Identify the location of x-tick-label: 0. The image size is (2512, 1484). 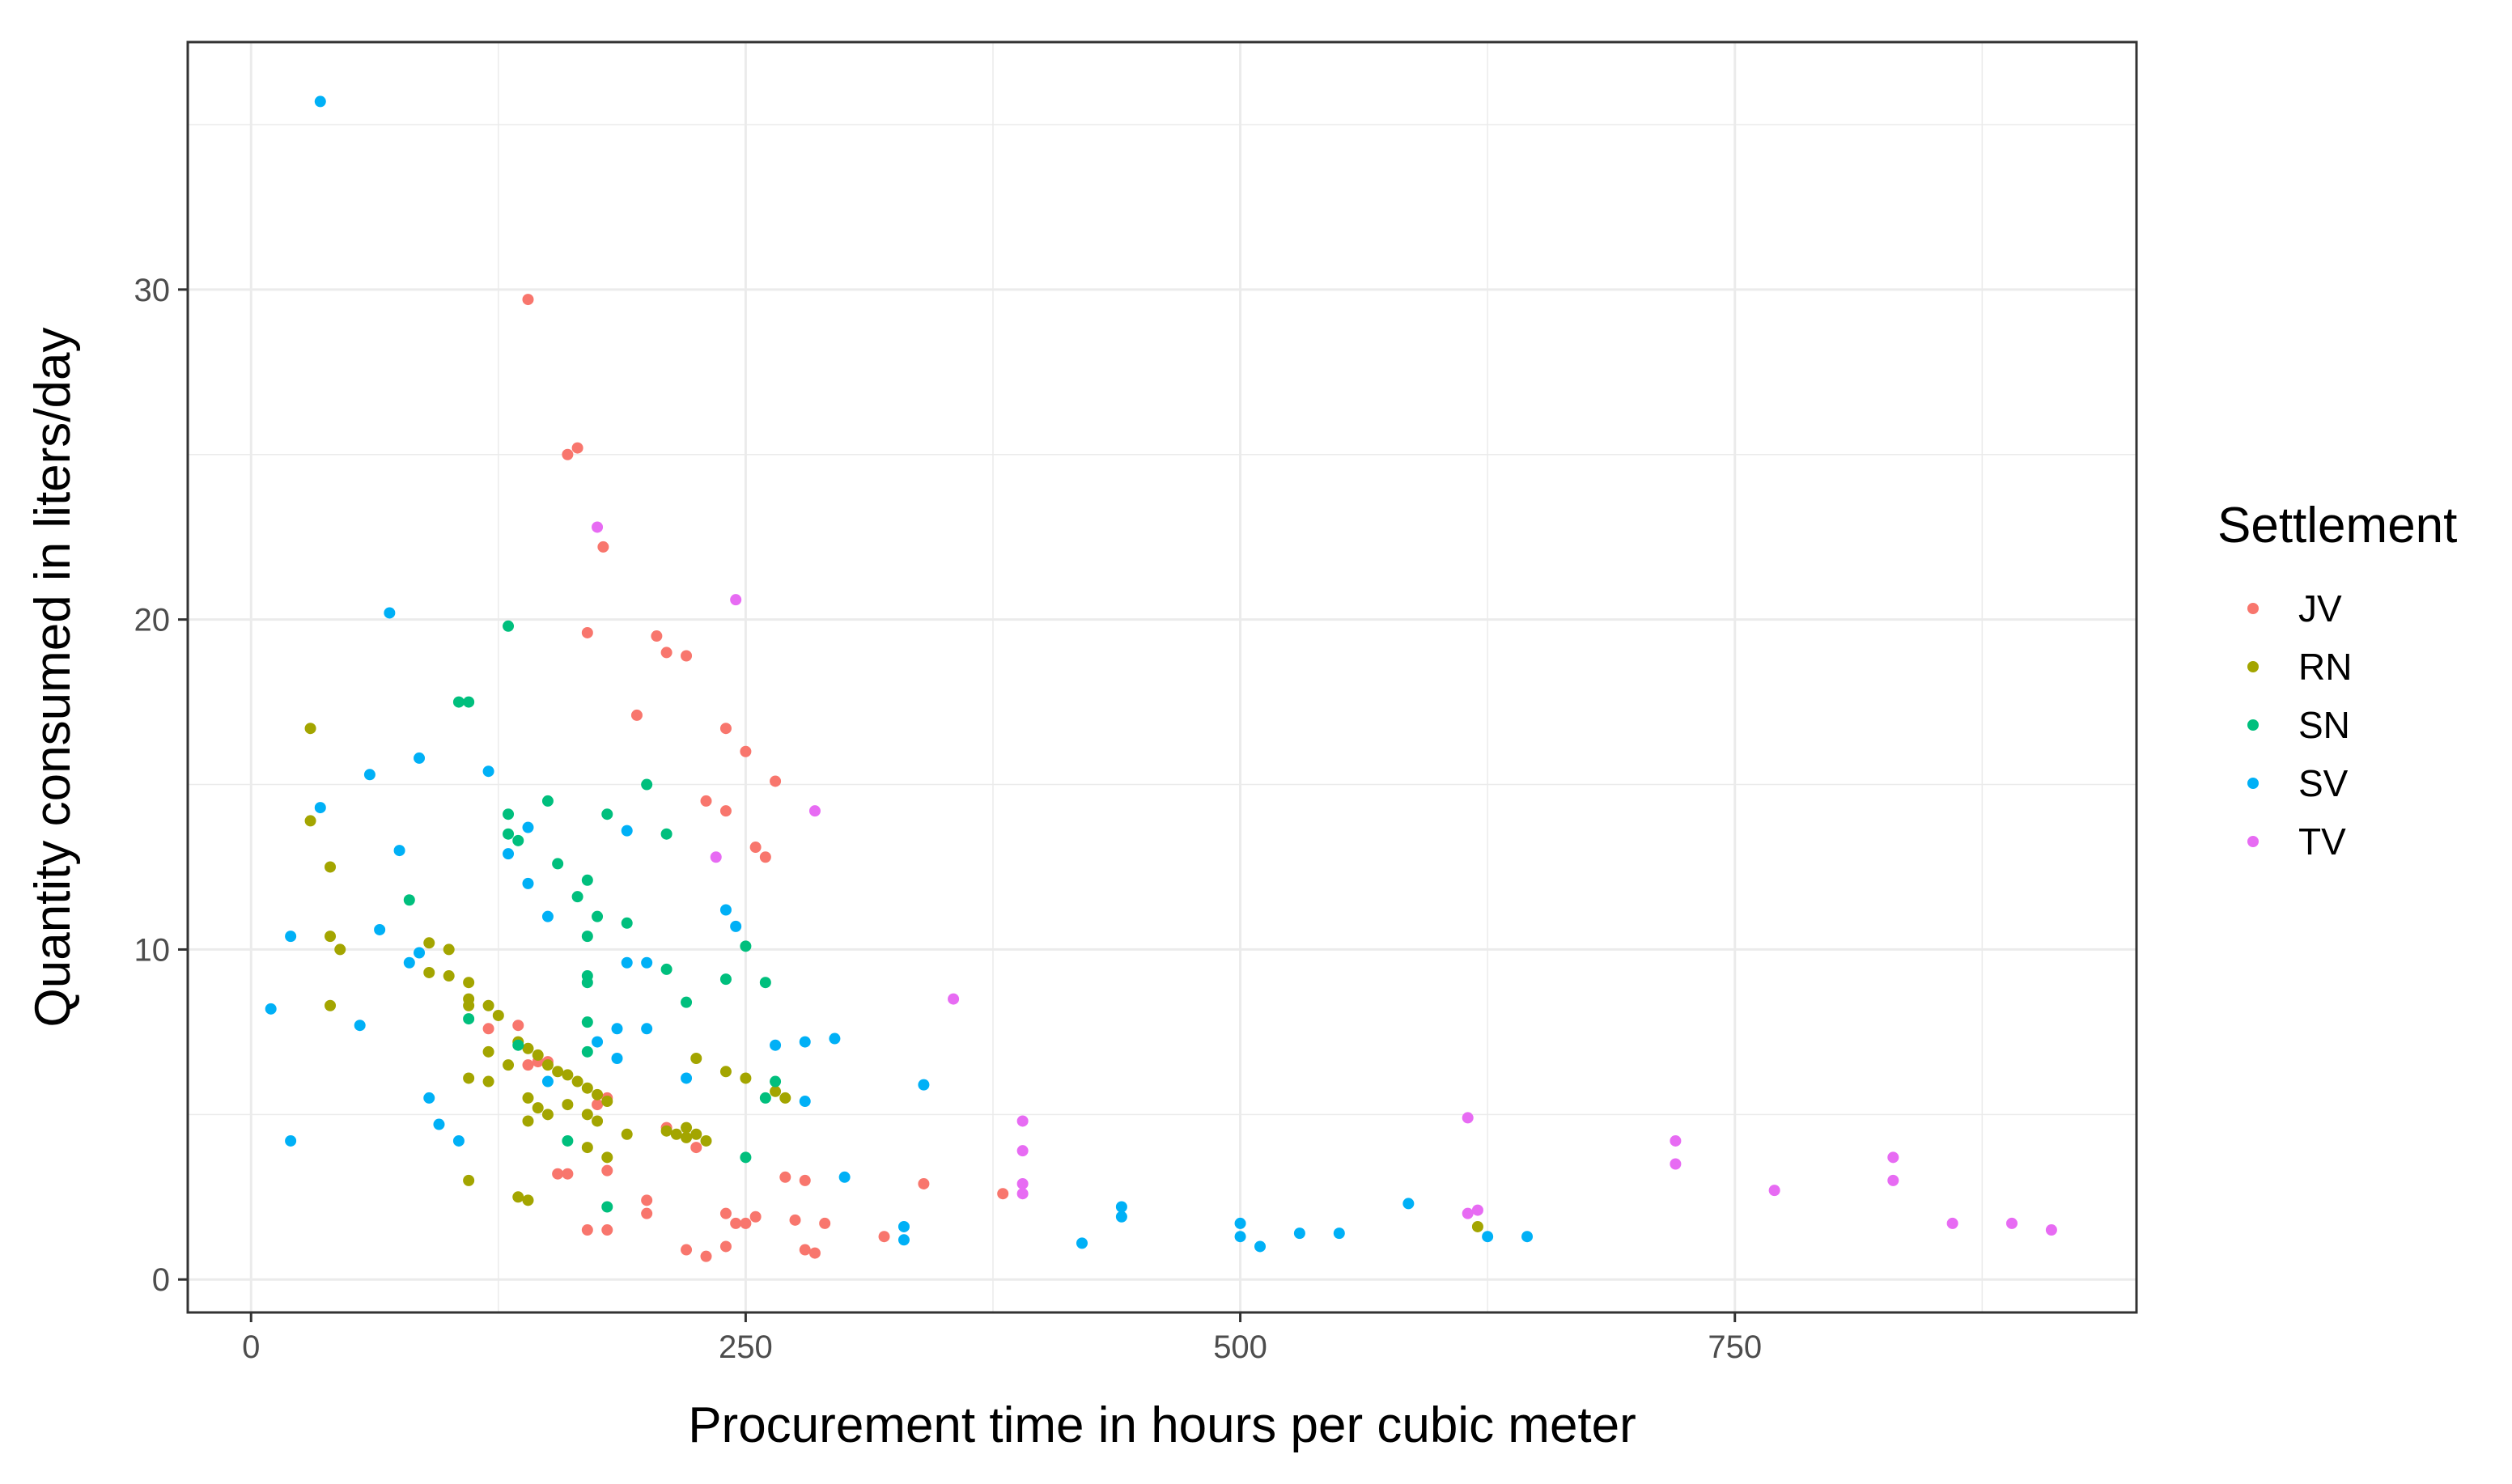
(251, 1347).